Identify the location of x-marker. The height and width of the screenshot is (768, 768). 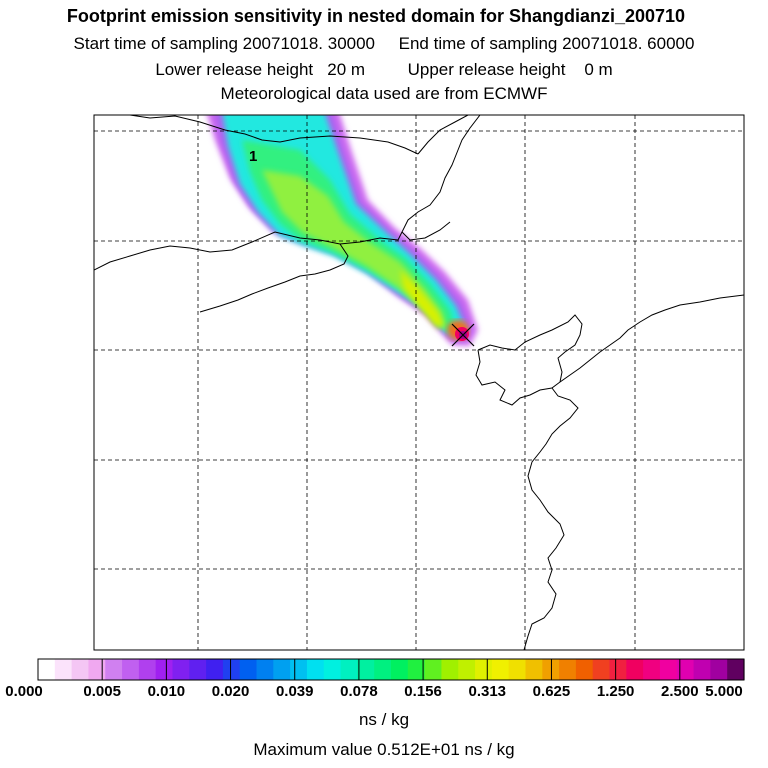
(463, 335).